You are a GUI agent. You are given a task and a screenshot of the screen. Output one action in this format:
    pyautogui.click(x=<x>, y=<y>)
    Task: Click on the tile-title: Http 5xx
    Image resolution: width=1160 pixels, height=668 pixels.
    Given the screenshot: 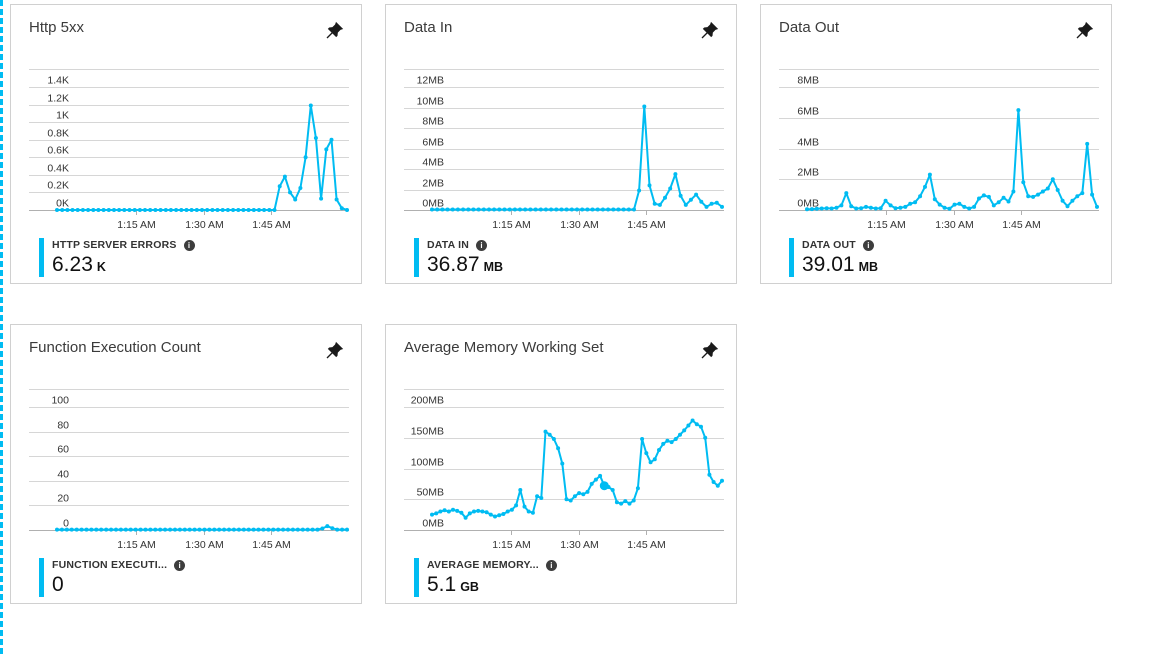 What is the action you would take?
    pyautogui.click(x=57, y=27)
    